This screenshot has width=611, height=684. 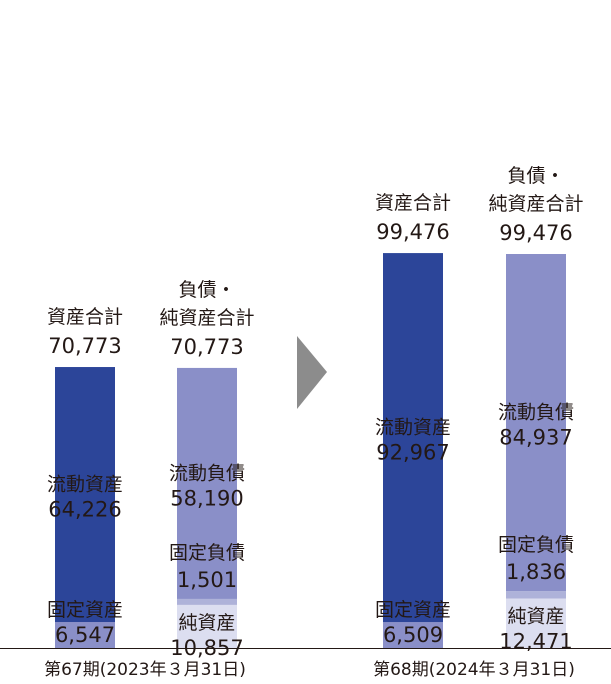 What do you see at coordinates (206, 648) in the screenshot?
I see `segment-value: 10,857` at bounding box center [206, 648].